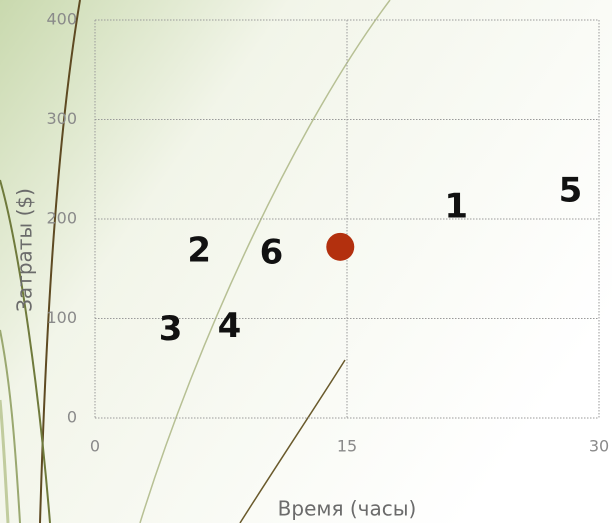  I want to click on y-axis-title: Затраты ($), so click(25, 250).